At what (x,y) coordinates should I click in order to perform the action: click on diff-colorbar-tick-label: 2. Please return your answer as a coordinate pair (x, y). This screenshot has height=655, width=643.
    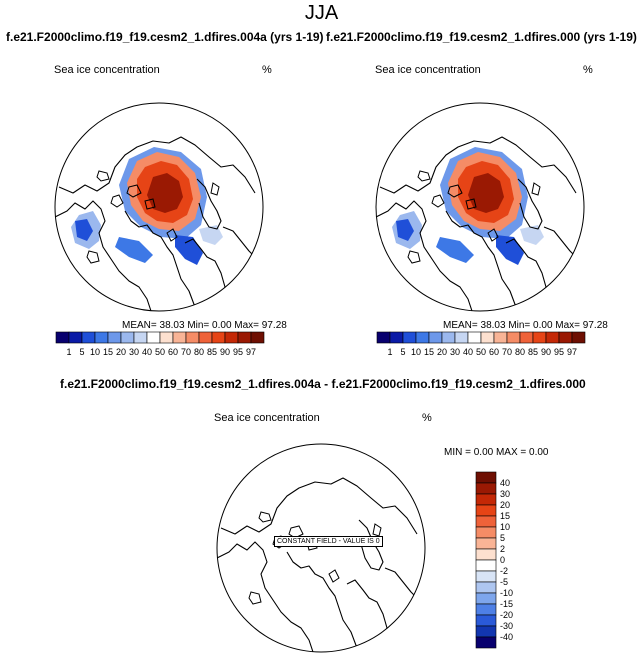
    Looking at the image, I should click on (502, 549).